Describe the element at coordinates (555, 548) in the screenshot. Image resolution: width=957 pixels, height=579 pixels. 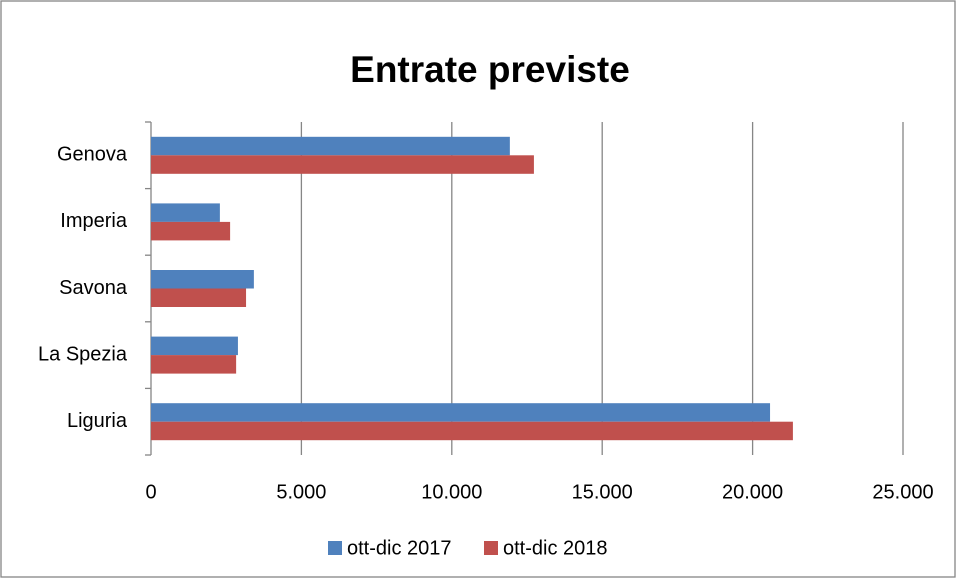
I see `legend-label: ott-dic 2018` at that location.